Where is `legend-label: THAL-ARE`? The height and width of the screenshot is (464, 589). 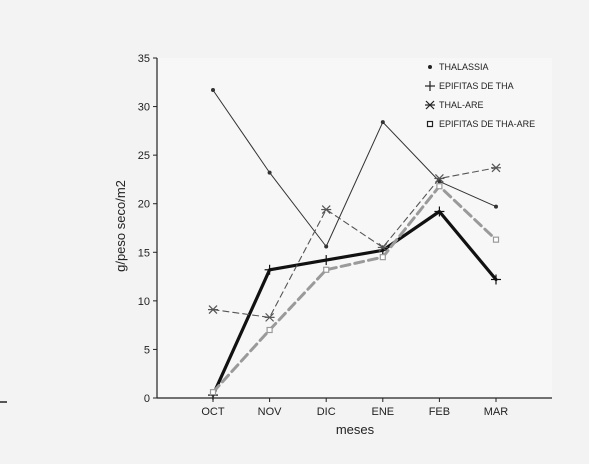
legend-label: THAL-ARE is located at coordinates (461, 105).